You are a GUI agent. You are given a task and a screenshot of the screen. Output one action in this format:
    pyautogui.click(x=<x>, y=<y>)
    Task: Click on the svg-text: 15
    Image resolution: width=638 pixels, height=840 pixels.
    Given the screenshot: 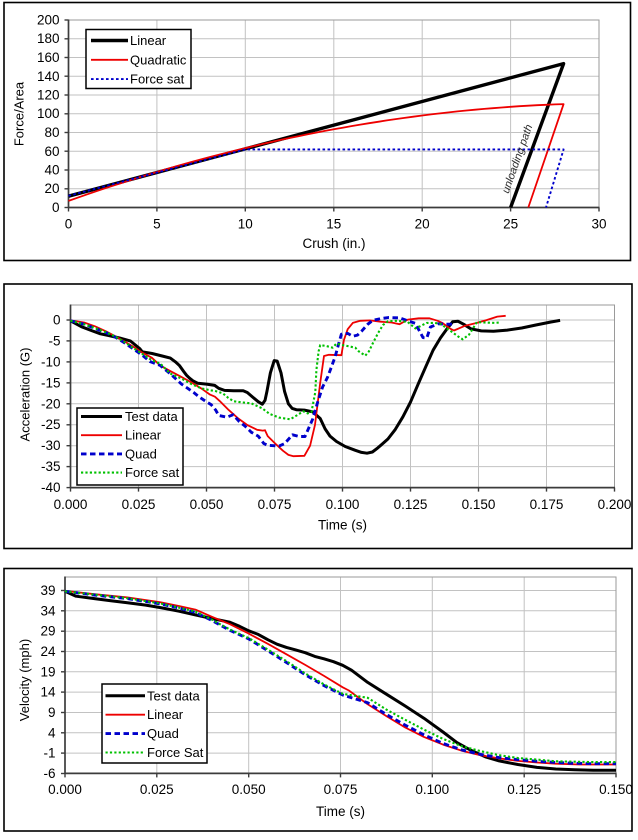 What is the action you would take?
    pyautogui.click(x=333, y=224)
    